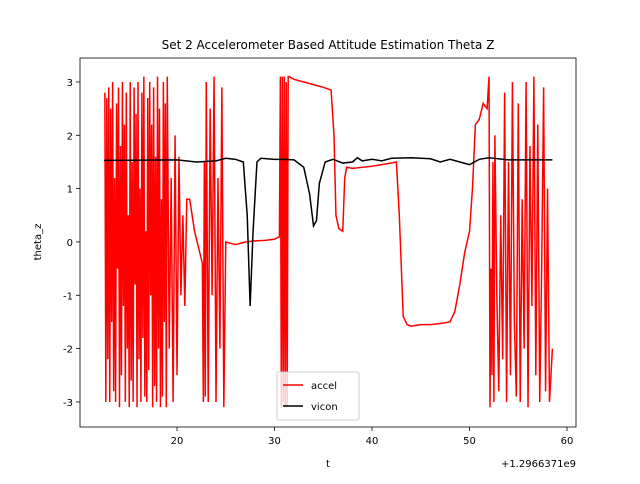 The height and width of the screenshot is (484, 640). Describe the element at coordinates (68, 350) in the screenshot. I see `y-tick-label: -2` at that location.